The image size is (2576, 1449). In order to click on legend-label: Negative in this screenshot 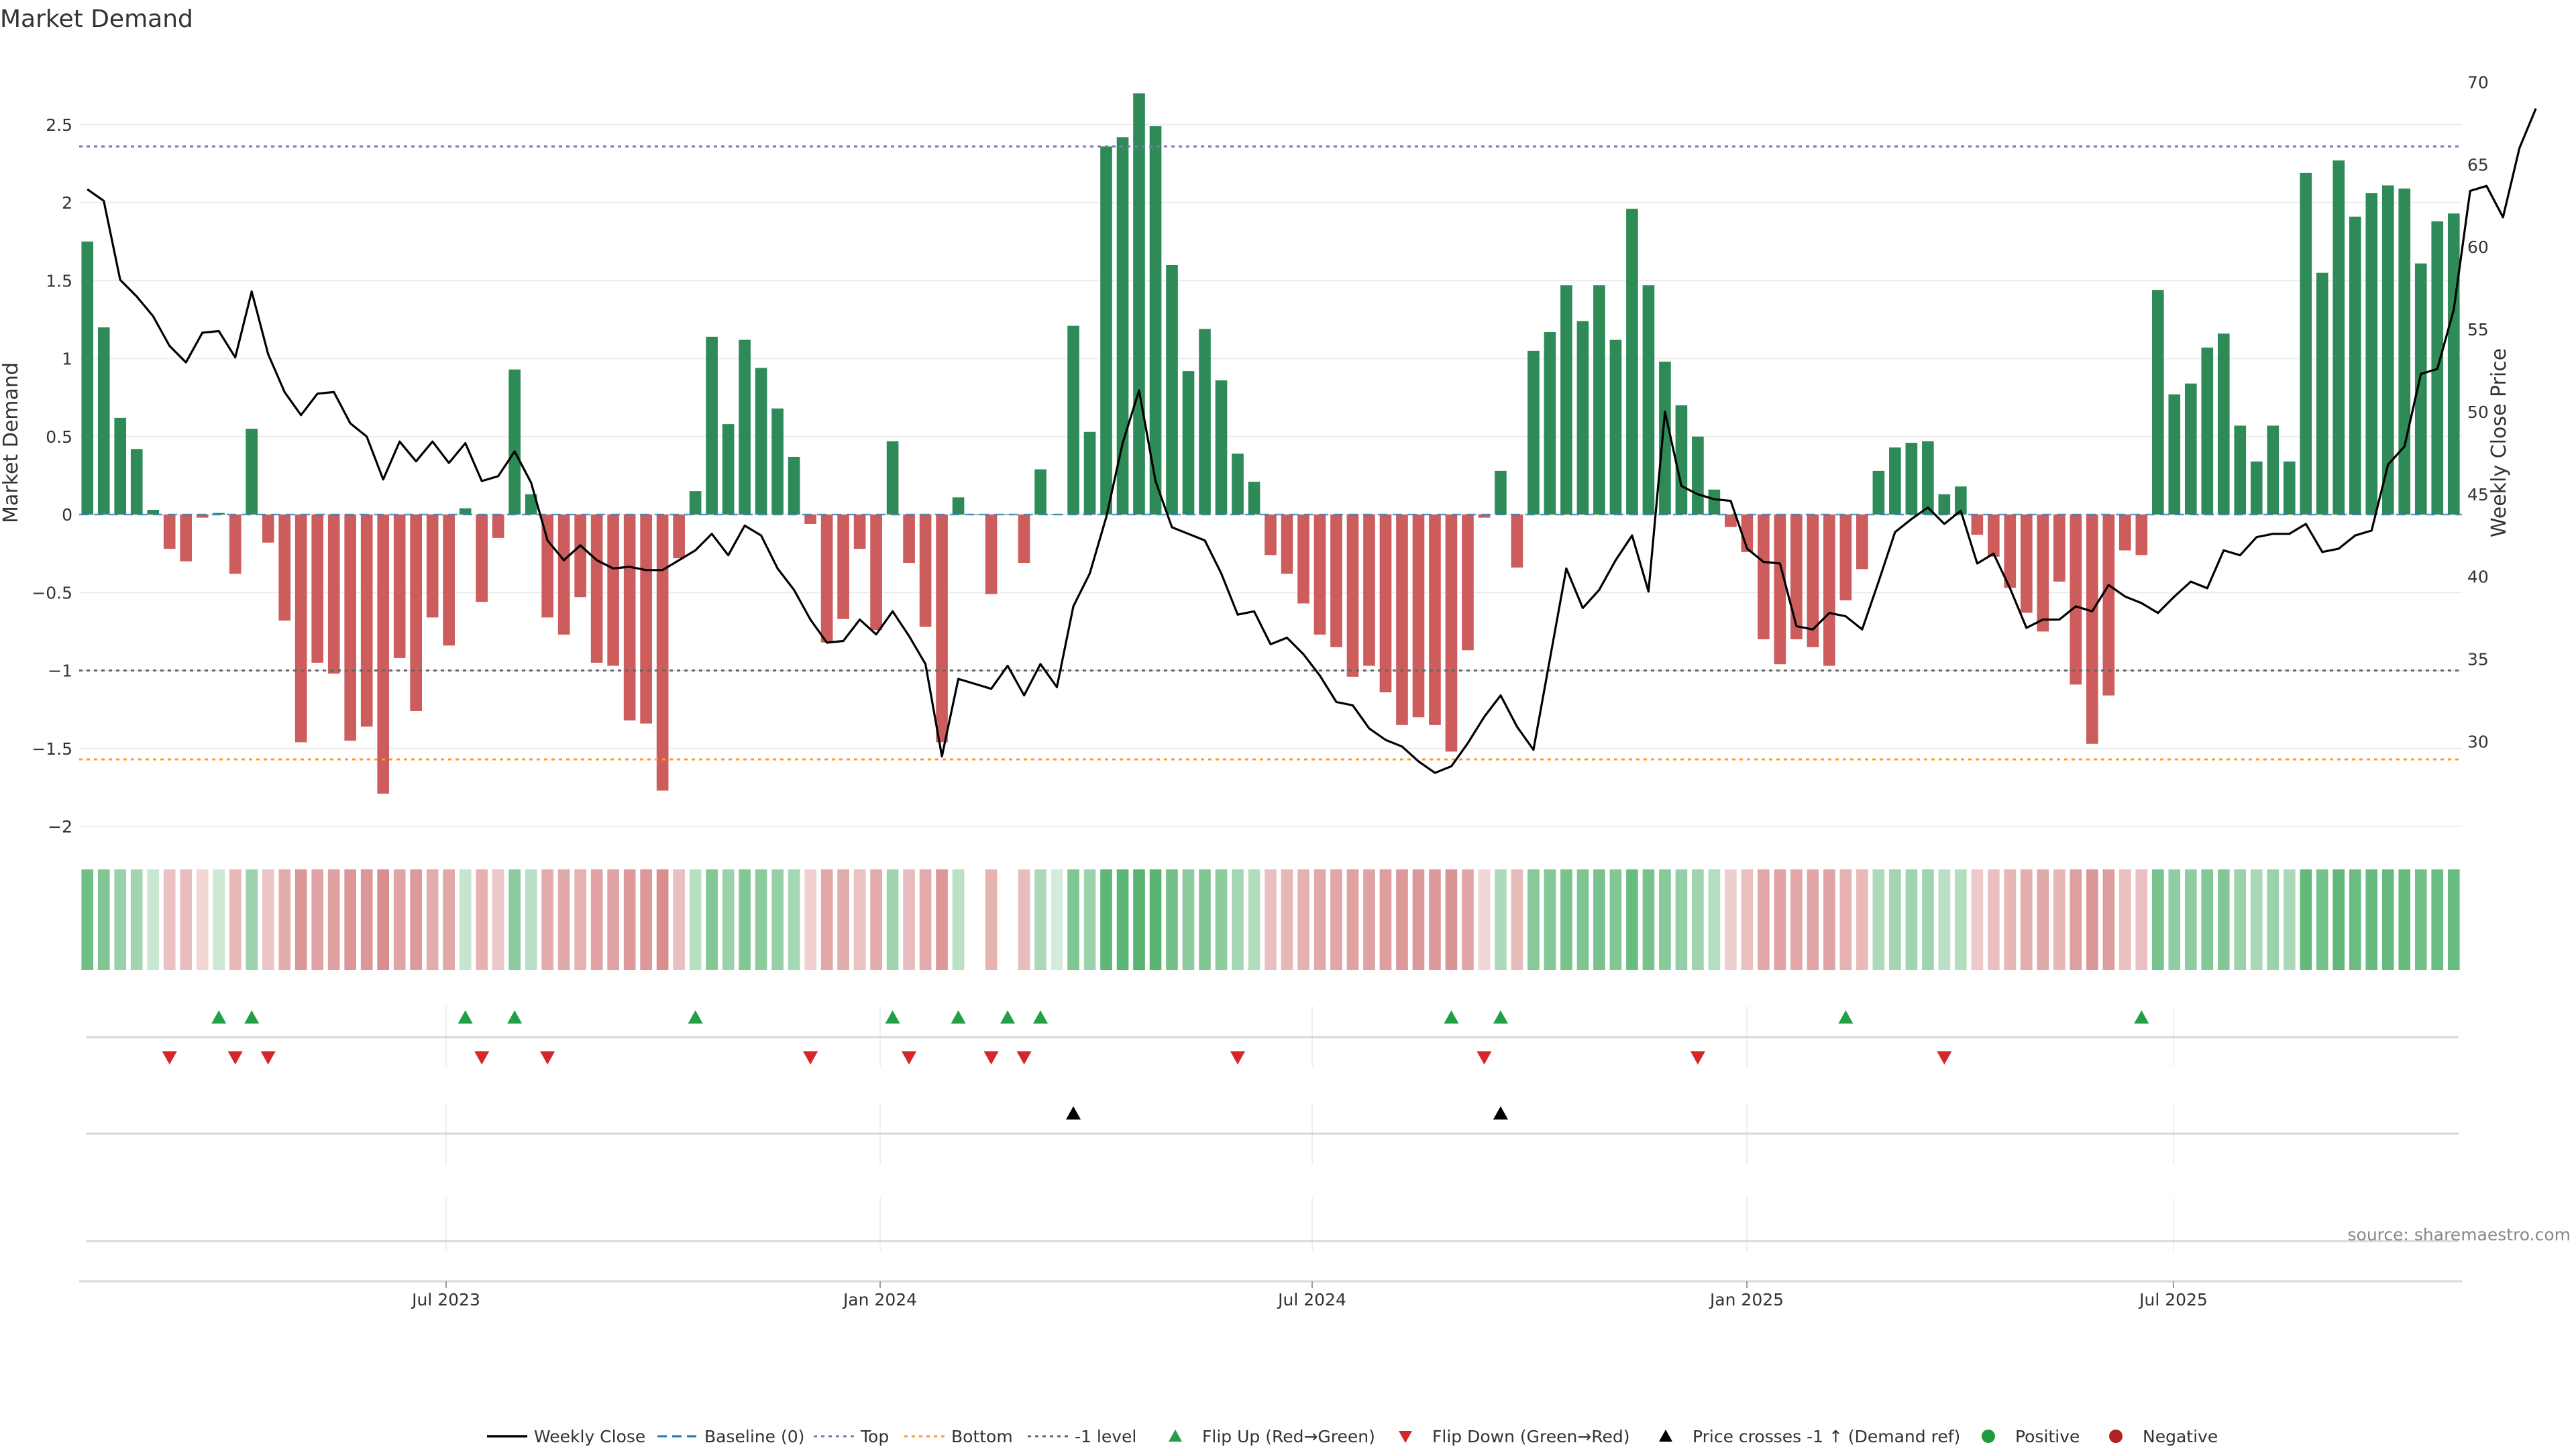, I will do `click(2180, 1436)`.